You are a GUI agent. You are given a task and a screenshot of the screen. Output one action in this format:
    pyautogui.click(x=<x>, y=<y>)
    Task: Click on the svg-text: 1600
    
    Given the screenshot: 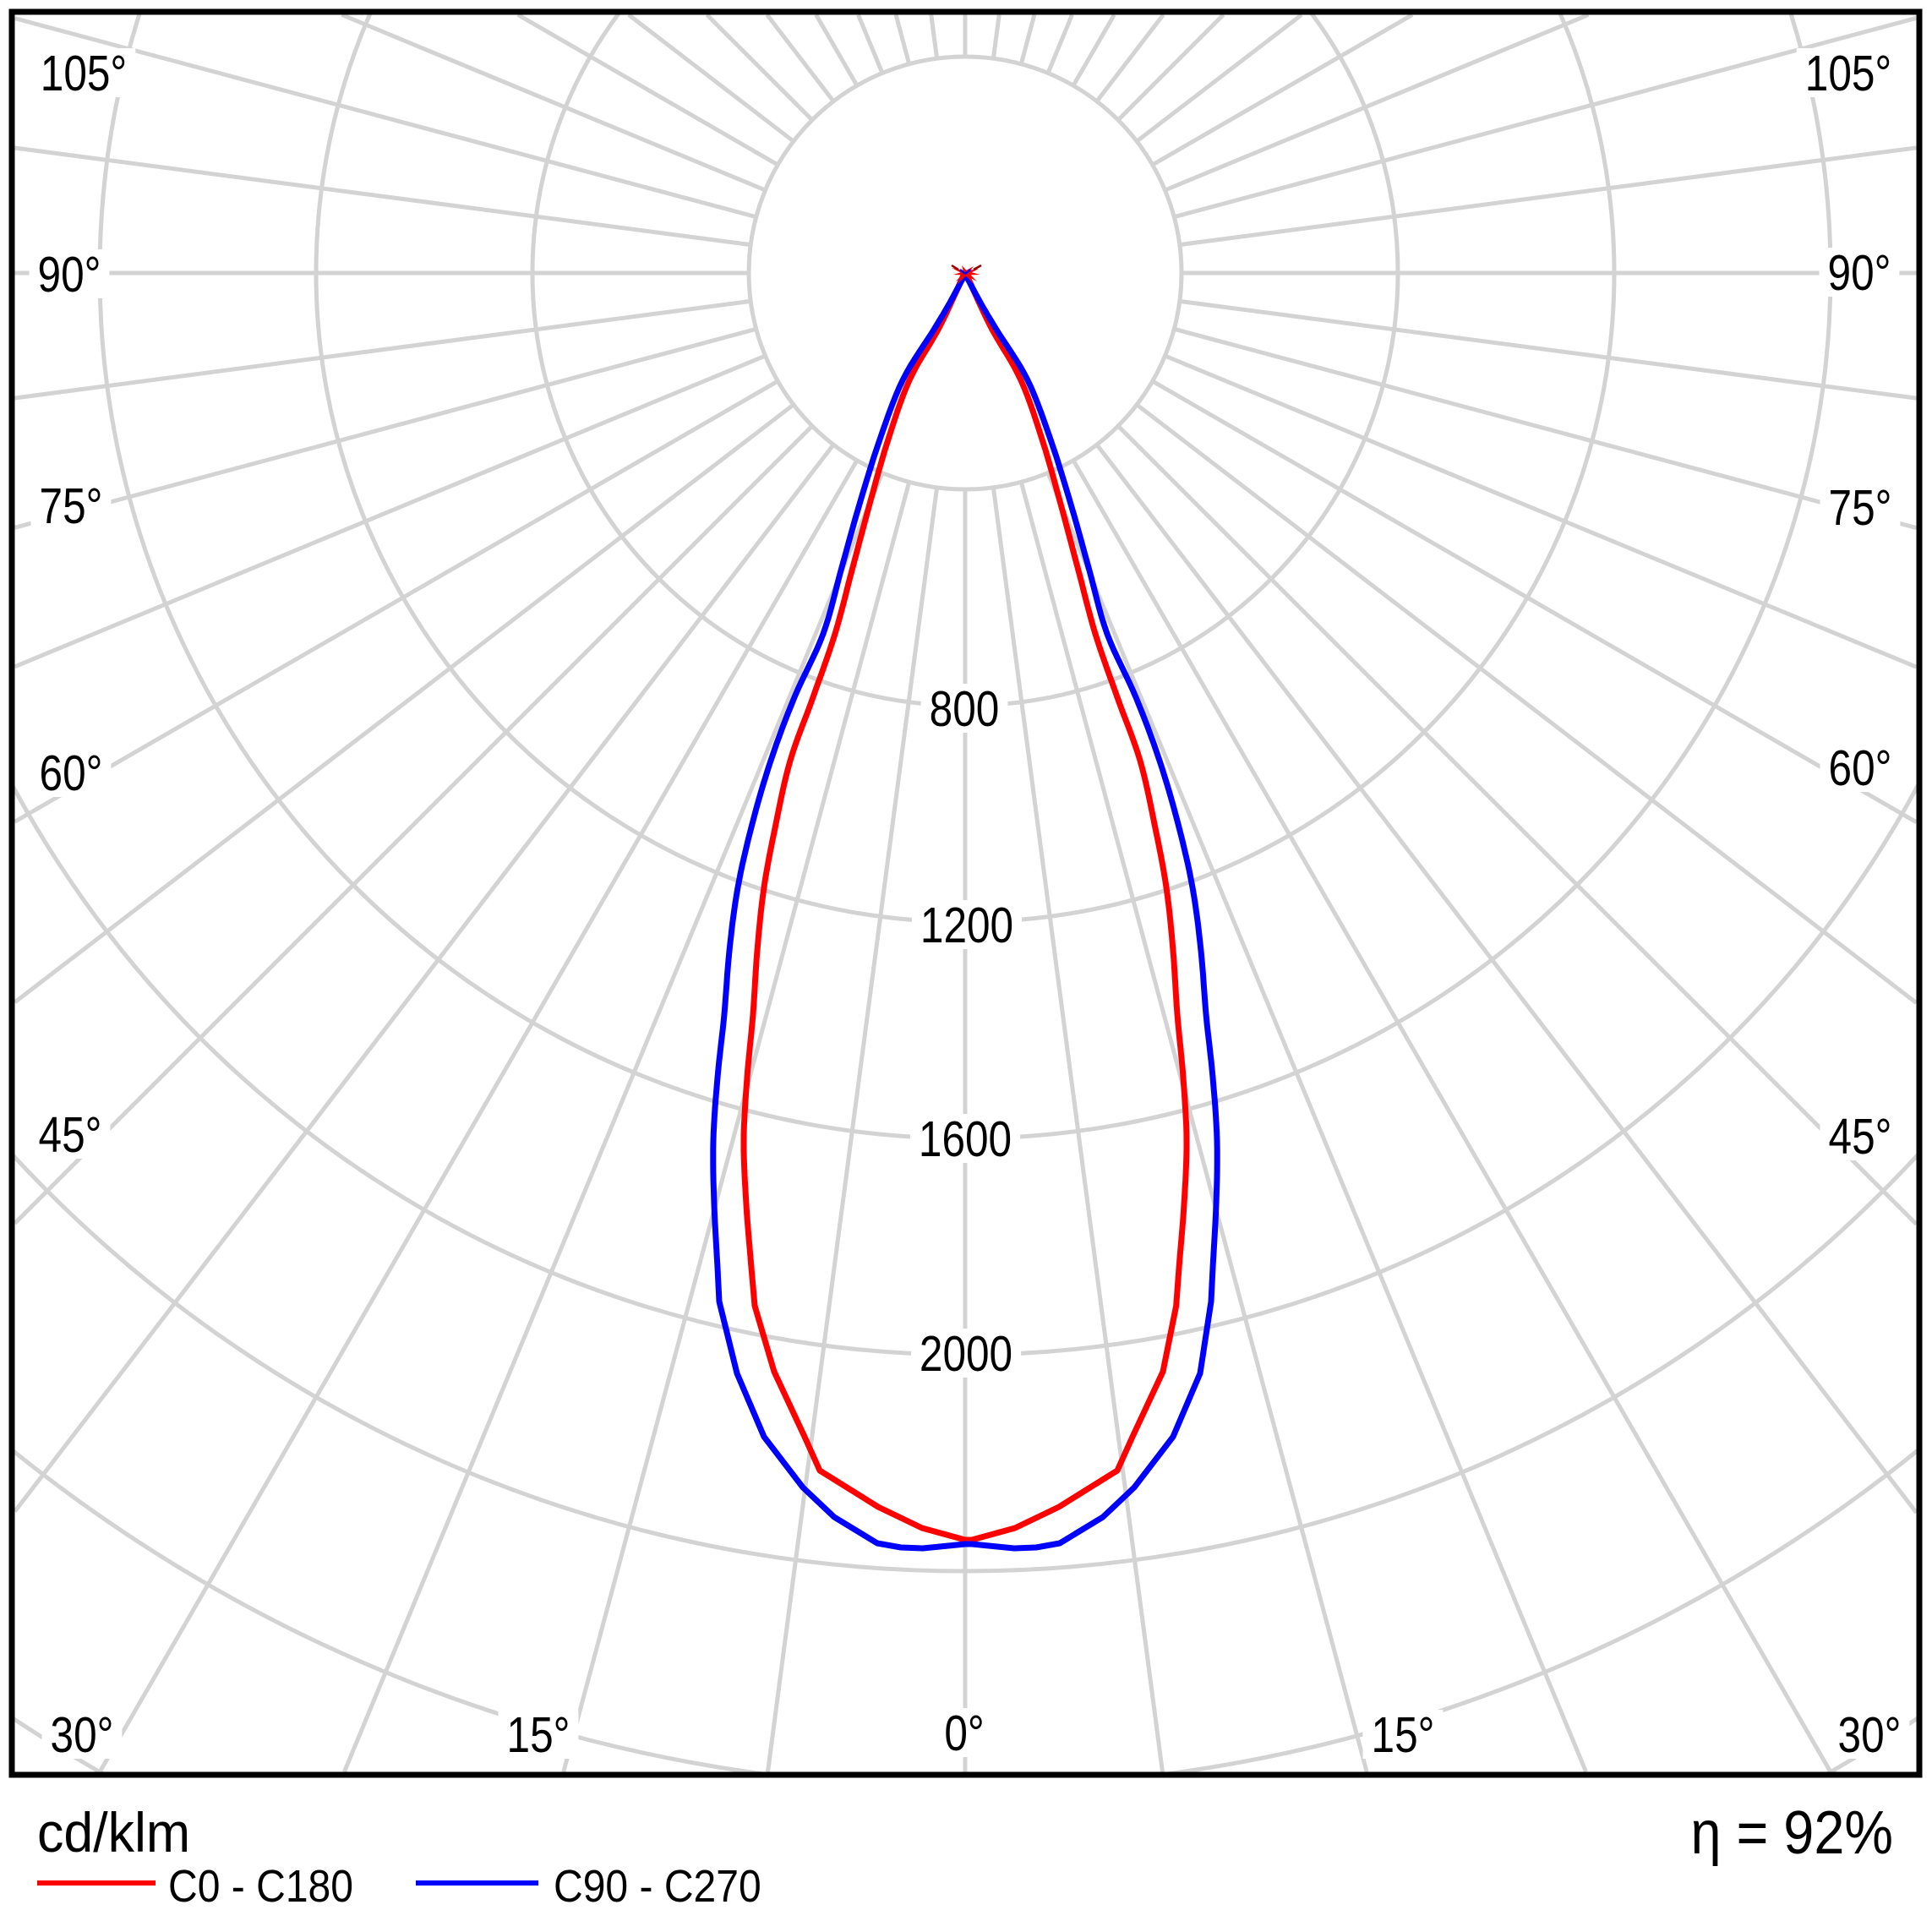 What is the action you would take?
    pyautogui.click(x=965, y=1139)
    